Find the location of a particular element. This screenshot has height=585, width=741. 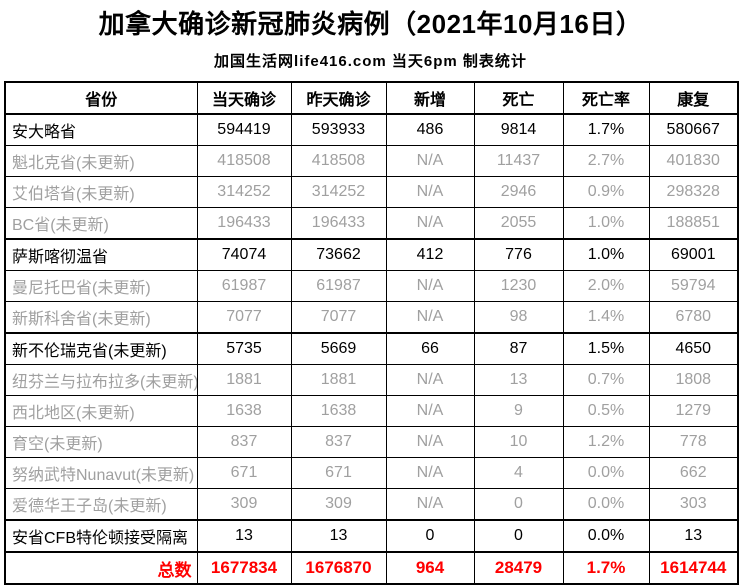

table-row: 努纳武特Nunavut(未更新) 671 671 N/A 4 0.0% 662 is located at coordinates (371, 473).